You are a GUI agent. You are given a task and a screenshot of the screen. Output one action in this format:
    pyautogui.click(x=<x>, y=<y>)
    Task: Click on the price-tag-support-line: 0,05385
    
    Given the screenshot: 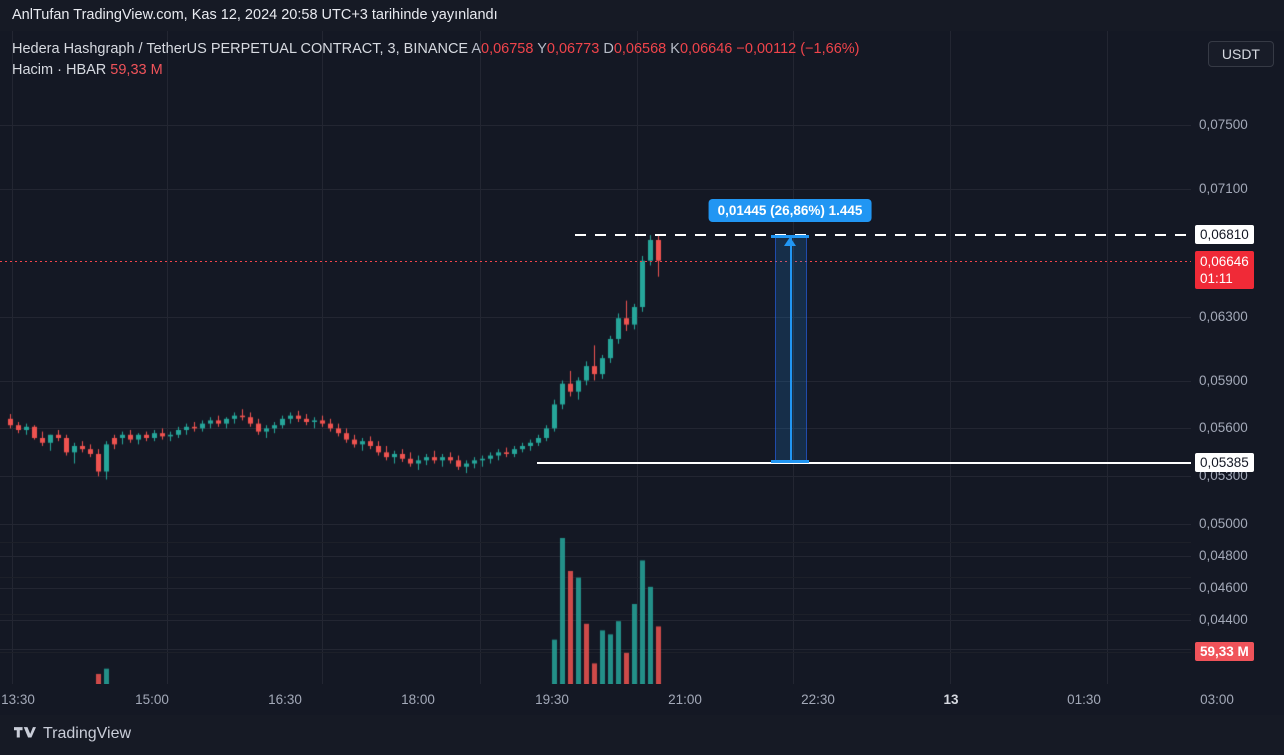 What is the action you would take?
    pyautogui.click(x=1224, y=462)
    